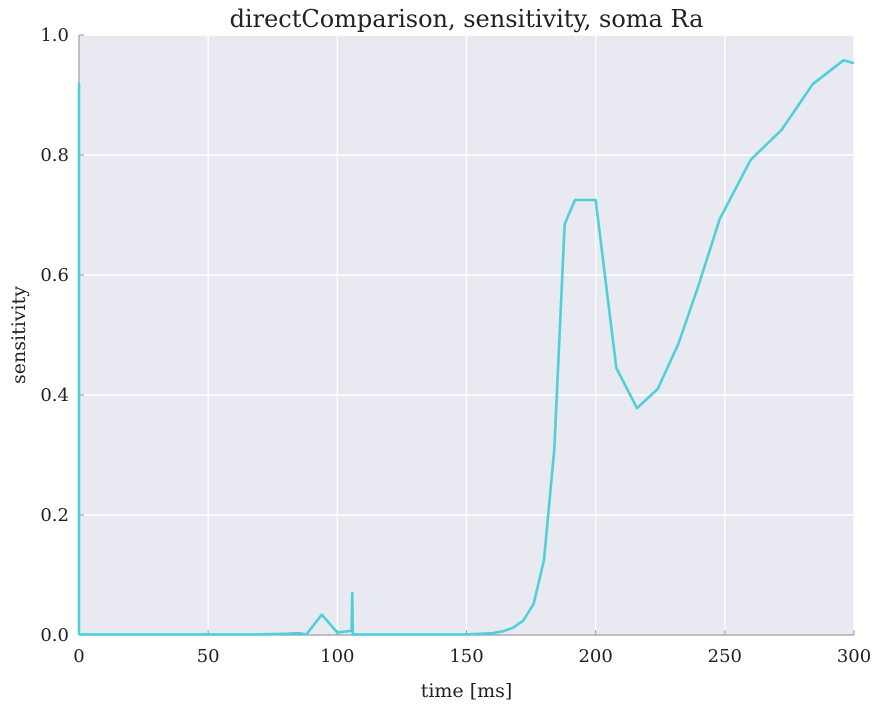 The image size is (879, 710). I want to click on x-tick-label: 200, so click(595, 656).